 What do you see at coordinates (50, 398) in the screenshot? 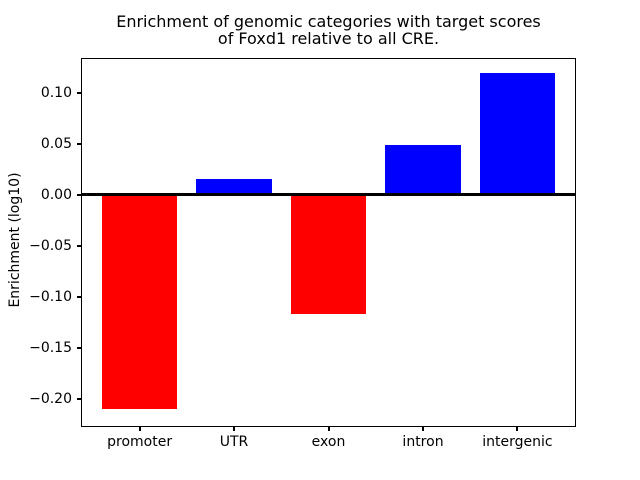
I see `y-tick-label: −0.20` at bounding box center [50, 398].